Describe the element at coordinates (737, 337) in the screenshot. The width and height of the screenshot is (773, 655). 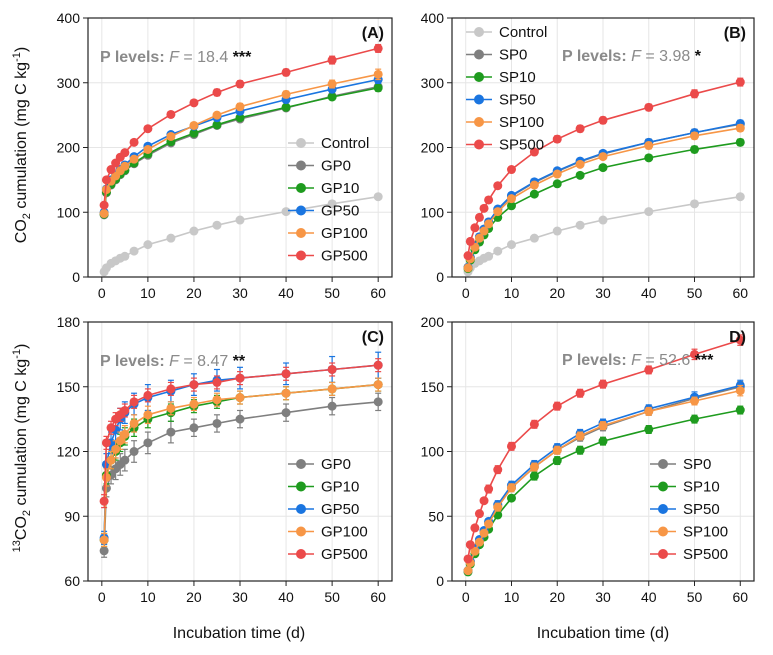
I see `panel-label: D)` at that location.